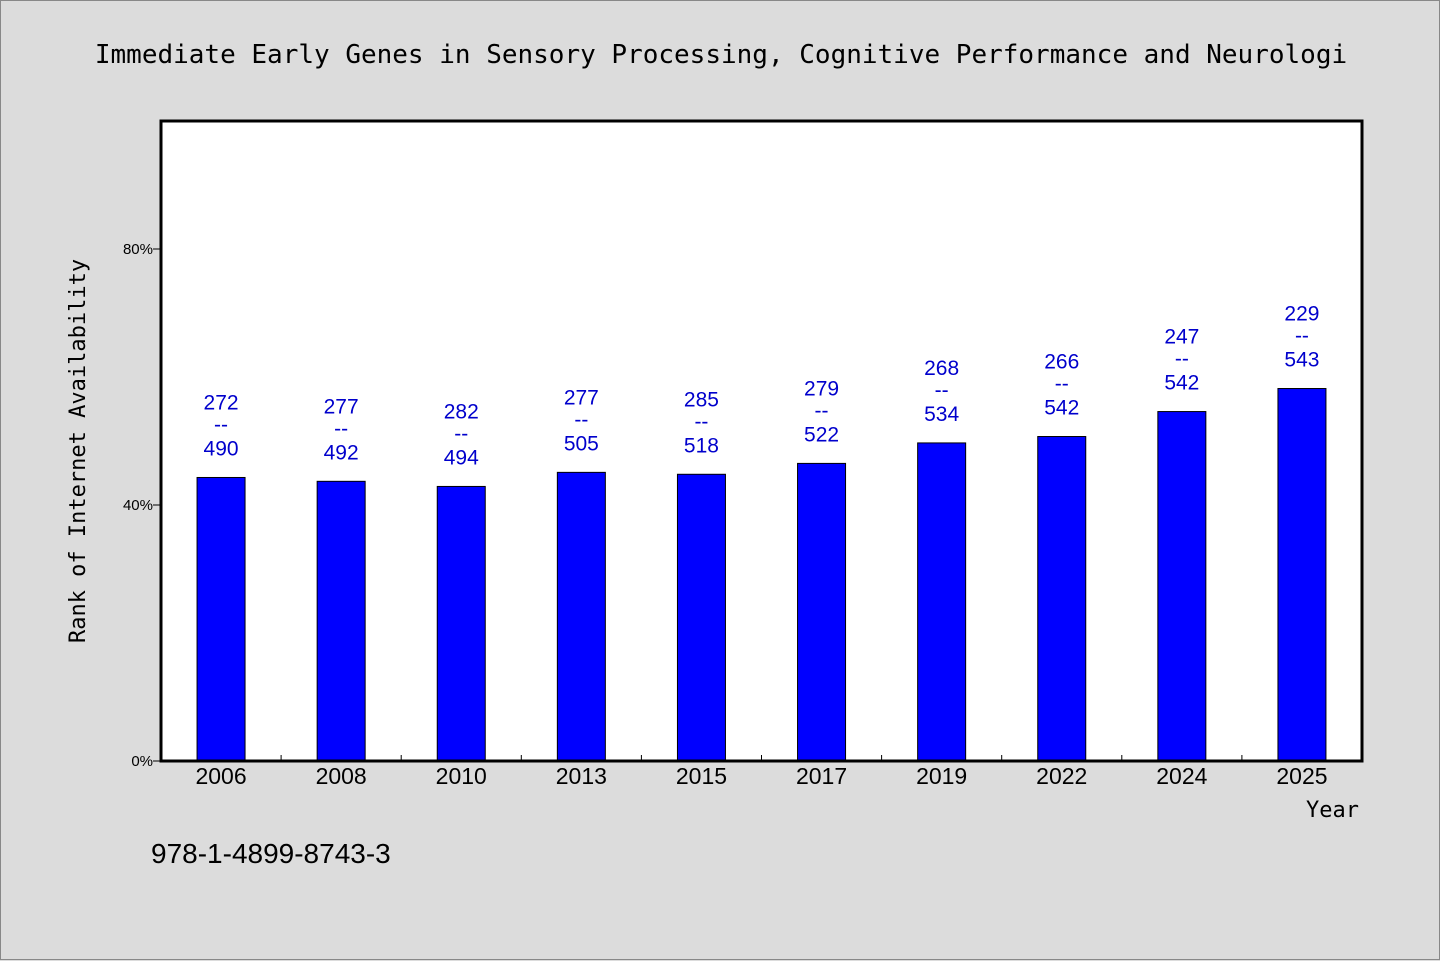  I want to click on data-label-sep-2010: --, so click(461, 433).